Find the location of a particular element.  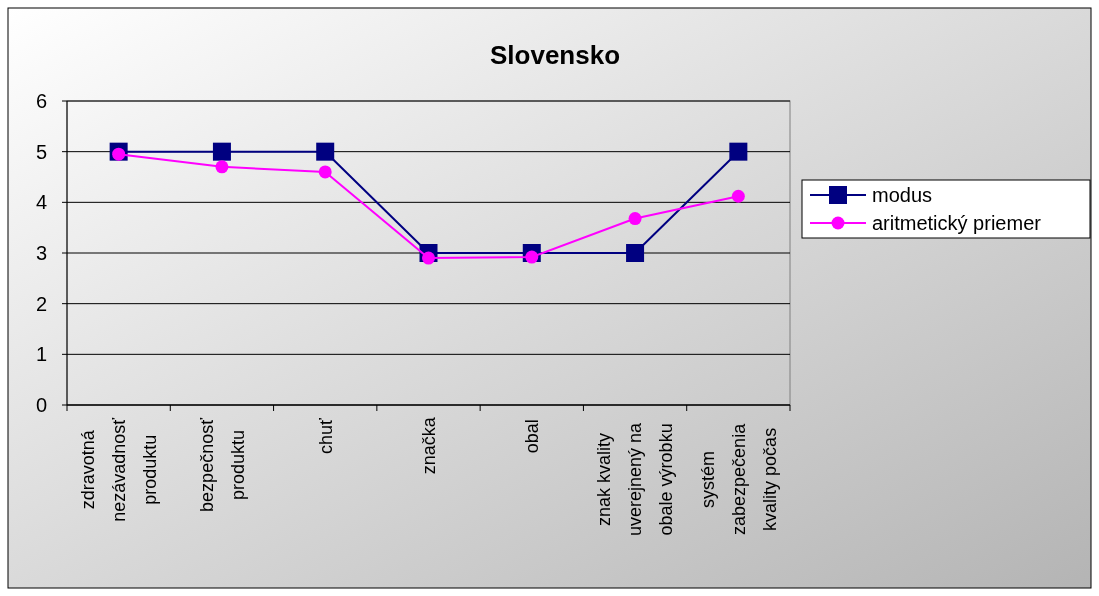

x-tick-label: chuť is located at coordinates (325, 436).